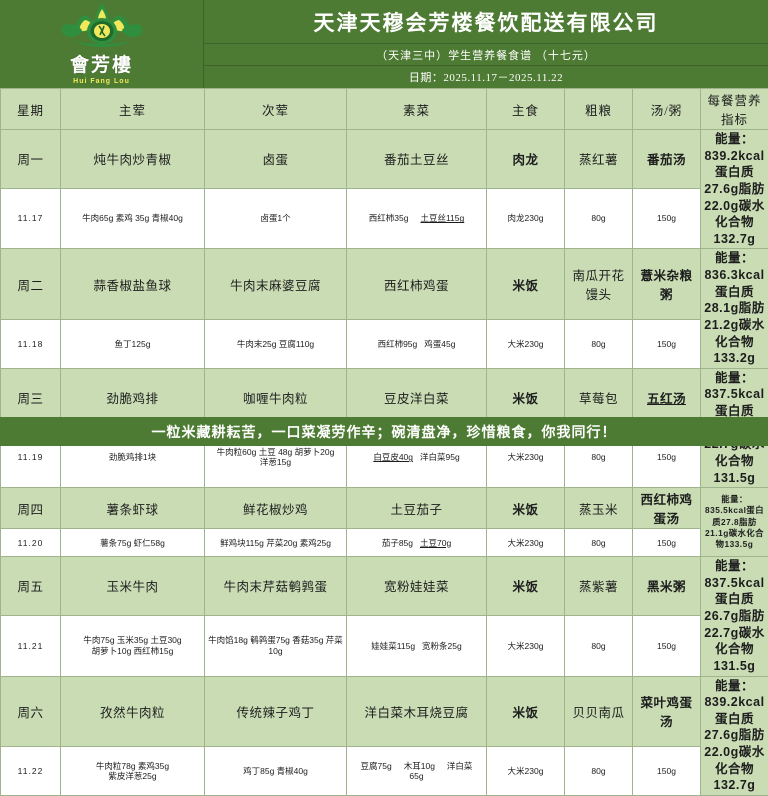  Describe the element at coordinates (599, 284) in the screenshot. I see `dish-coarse-grain: 南瓜开花馒头` at that location.